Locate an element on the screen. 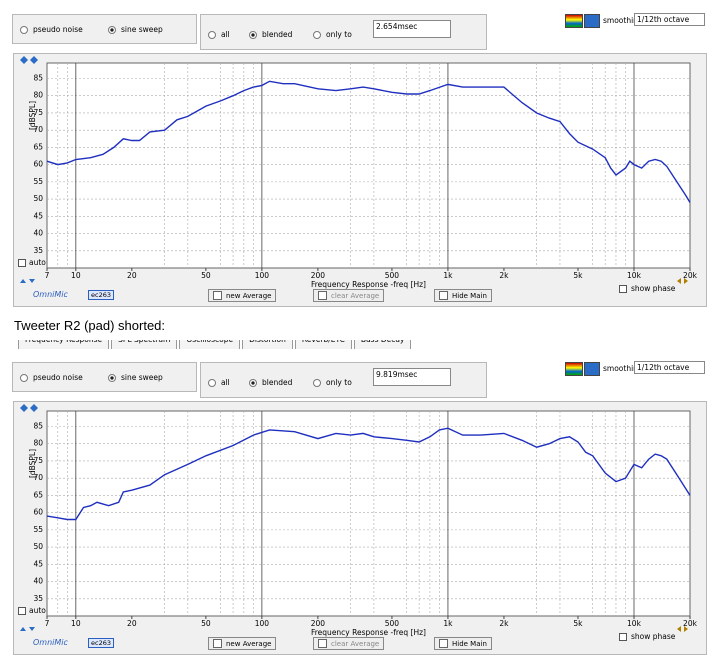 Image resolution: width=713 pixels, height=659 pixels. tab-label: Bass Decay is located at coordinates (383, 342).